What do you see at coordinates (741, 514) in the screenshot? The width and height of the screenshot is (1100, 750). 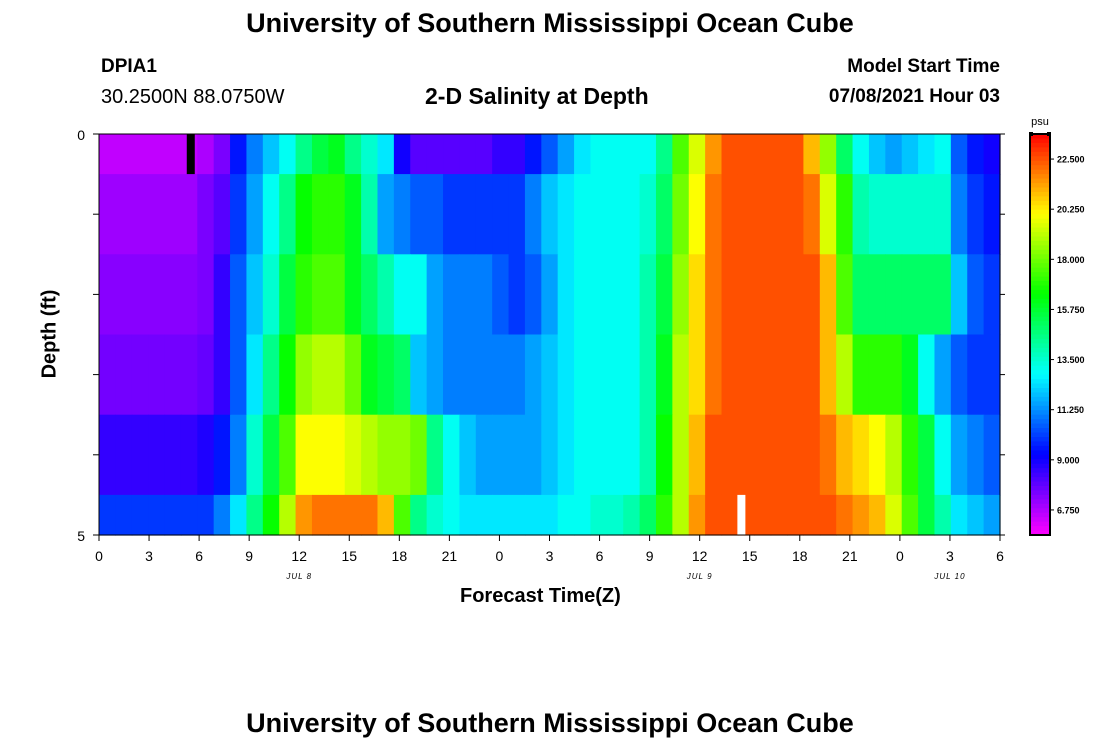 I see `missing-data-marker` at bounding box center [741, 514].